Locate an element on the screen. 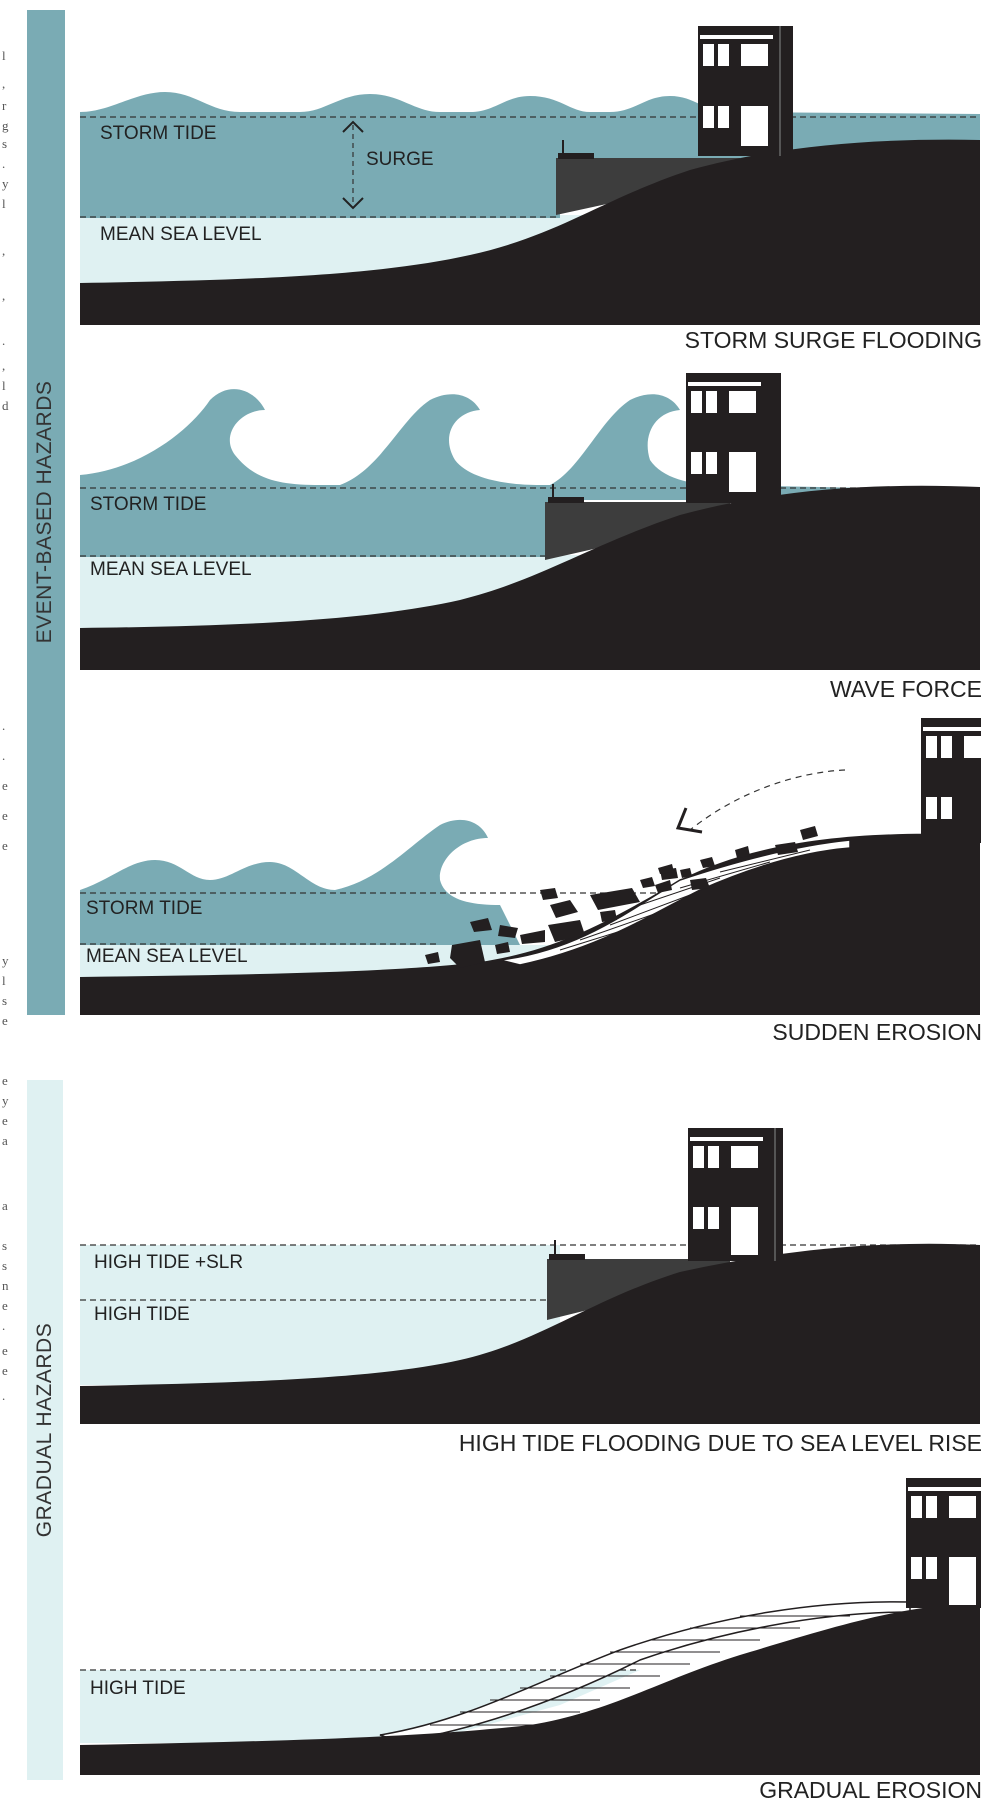 The height and width of the screenshot is (1803, 1006). surge-label: SURGE is located at coordinates (400, 159).